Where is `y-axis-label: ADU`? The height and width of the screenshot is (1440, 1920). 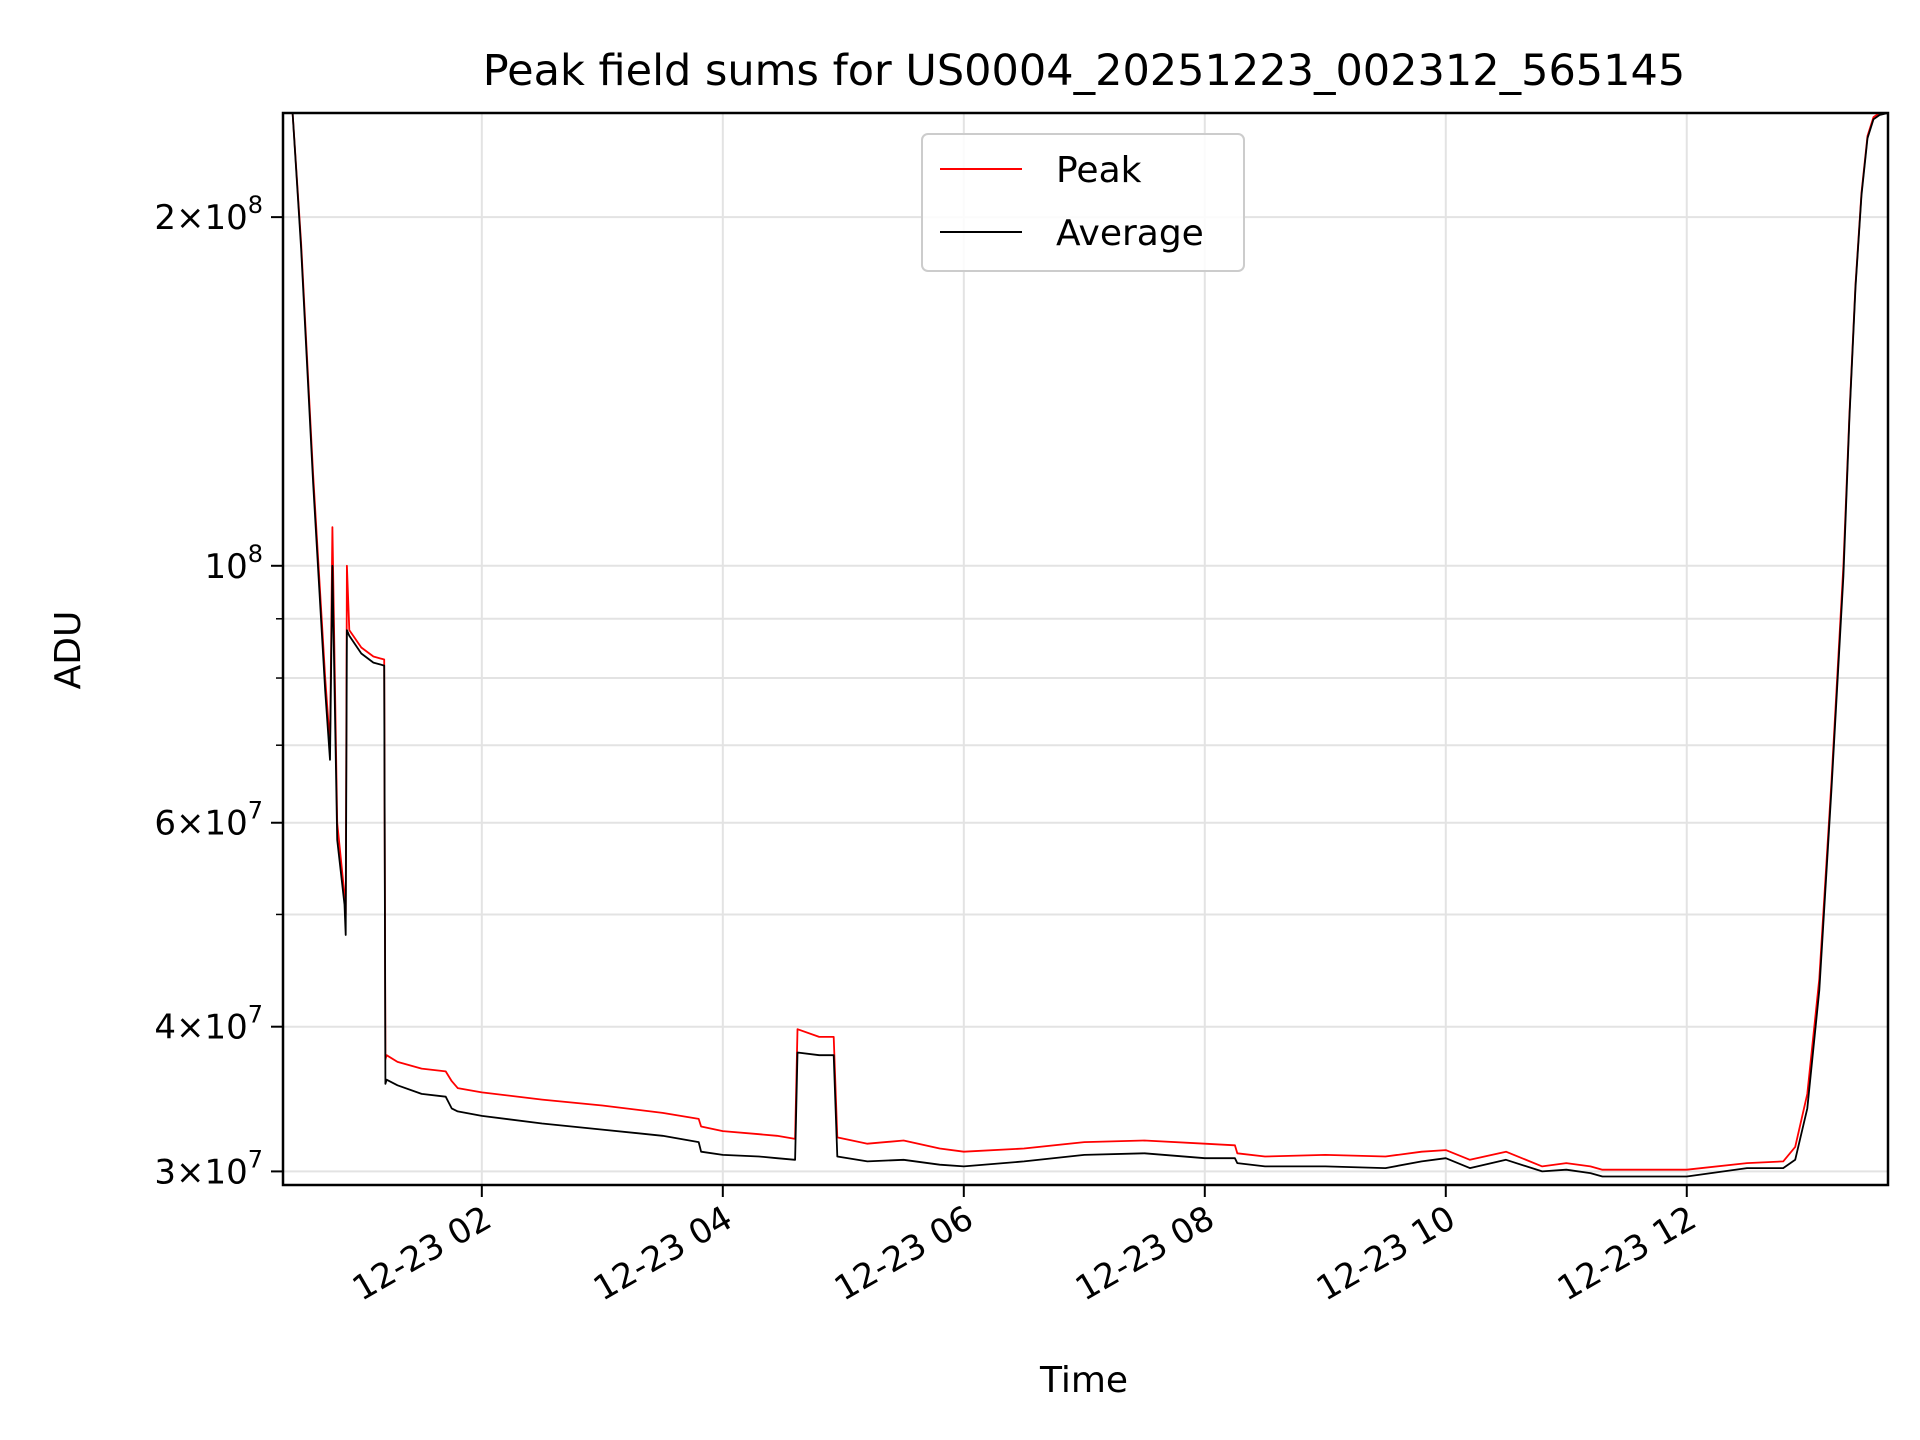 y-axis-label: ADU is located at coordinates (68, 650).